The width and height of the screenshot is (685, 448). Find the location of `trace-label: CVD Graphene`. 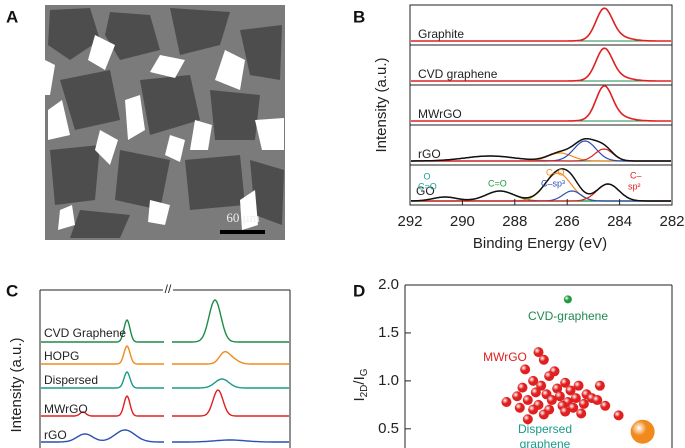

trace-label: CVD Graphene is located at coordinates (85, 333).